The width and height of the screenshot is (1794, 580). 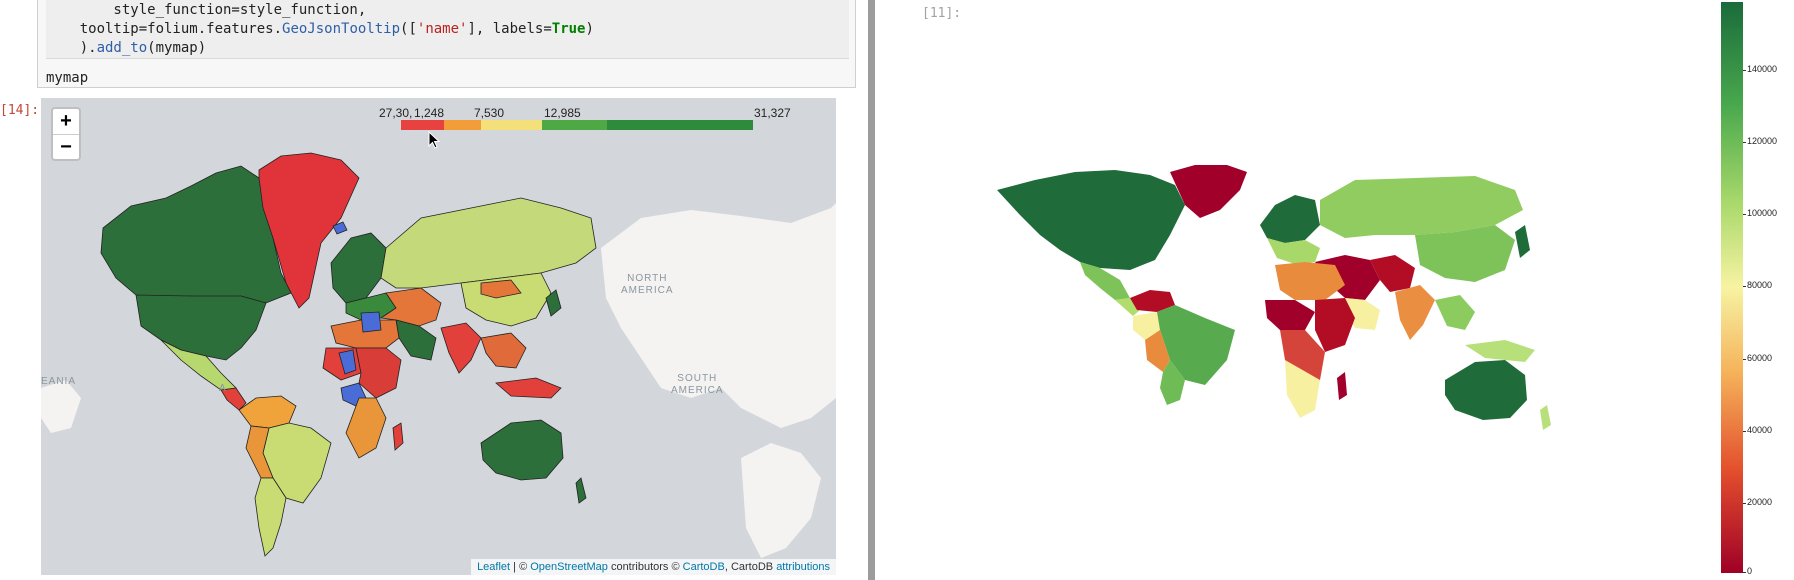 What do you see at coordinates (1415, 312) in the screenshot?
I see `region-india` at bounding box center [1415, 312].